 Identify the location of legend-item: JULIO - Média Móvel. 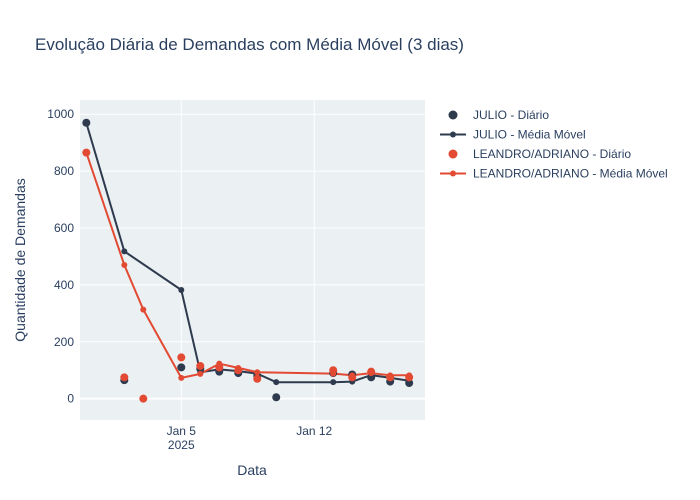
(513, 135).